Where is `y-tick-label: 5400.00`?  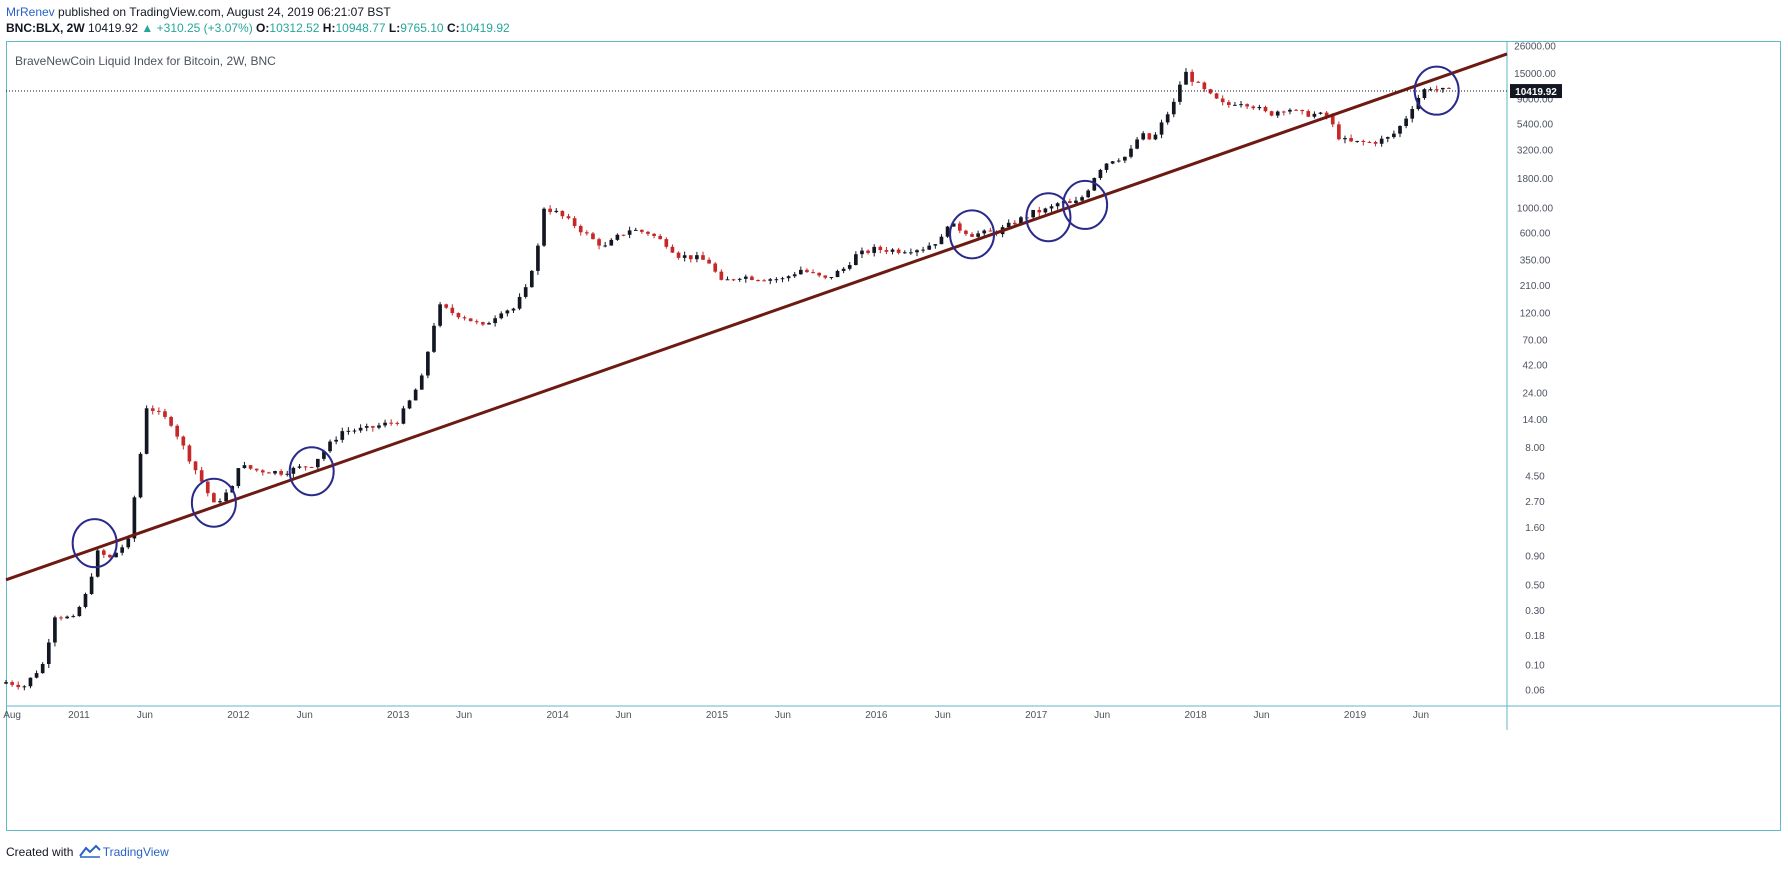 y-tick-label: 5400.00 is located at coordinates (1535, 125).